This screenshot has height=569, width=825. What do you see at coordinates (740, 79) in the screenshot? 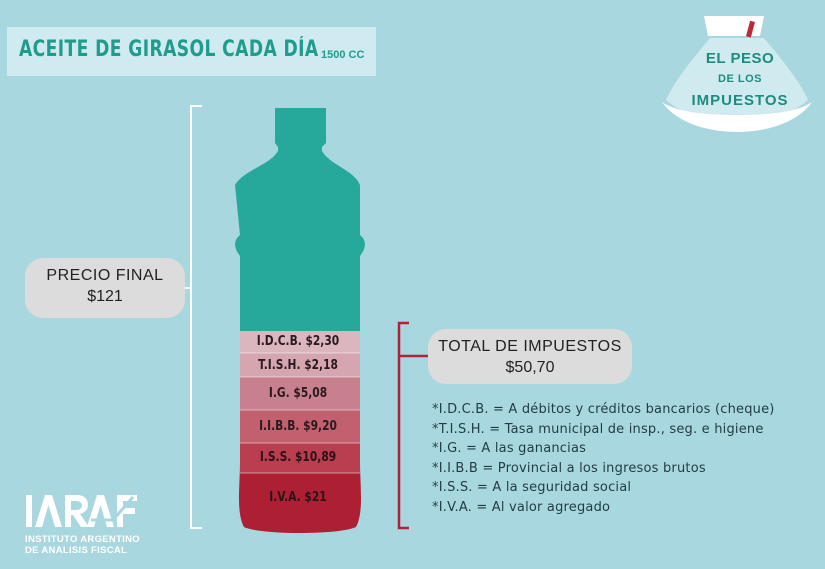
I see `logo-line-2: DE LOS` at bounding box center [740, 79].